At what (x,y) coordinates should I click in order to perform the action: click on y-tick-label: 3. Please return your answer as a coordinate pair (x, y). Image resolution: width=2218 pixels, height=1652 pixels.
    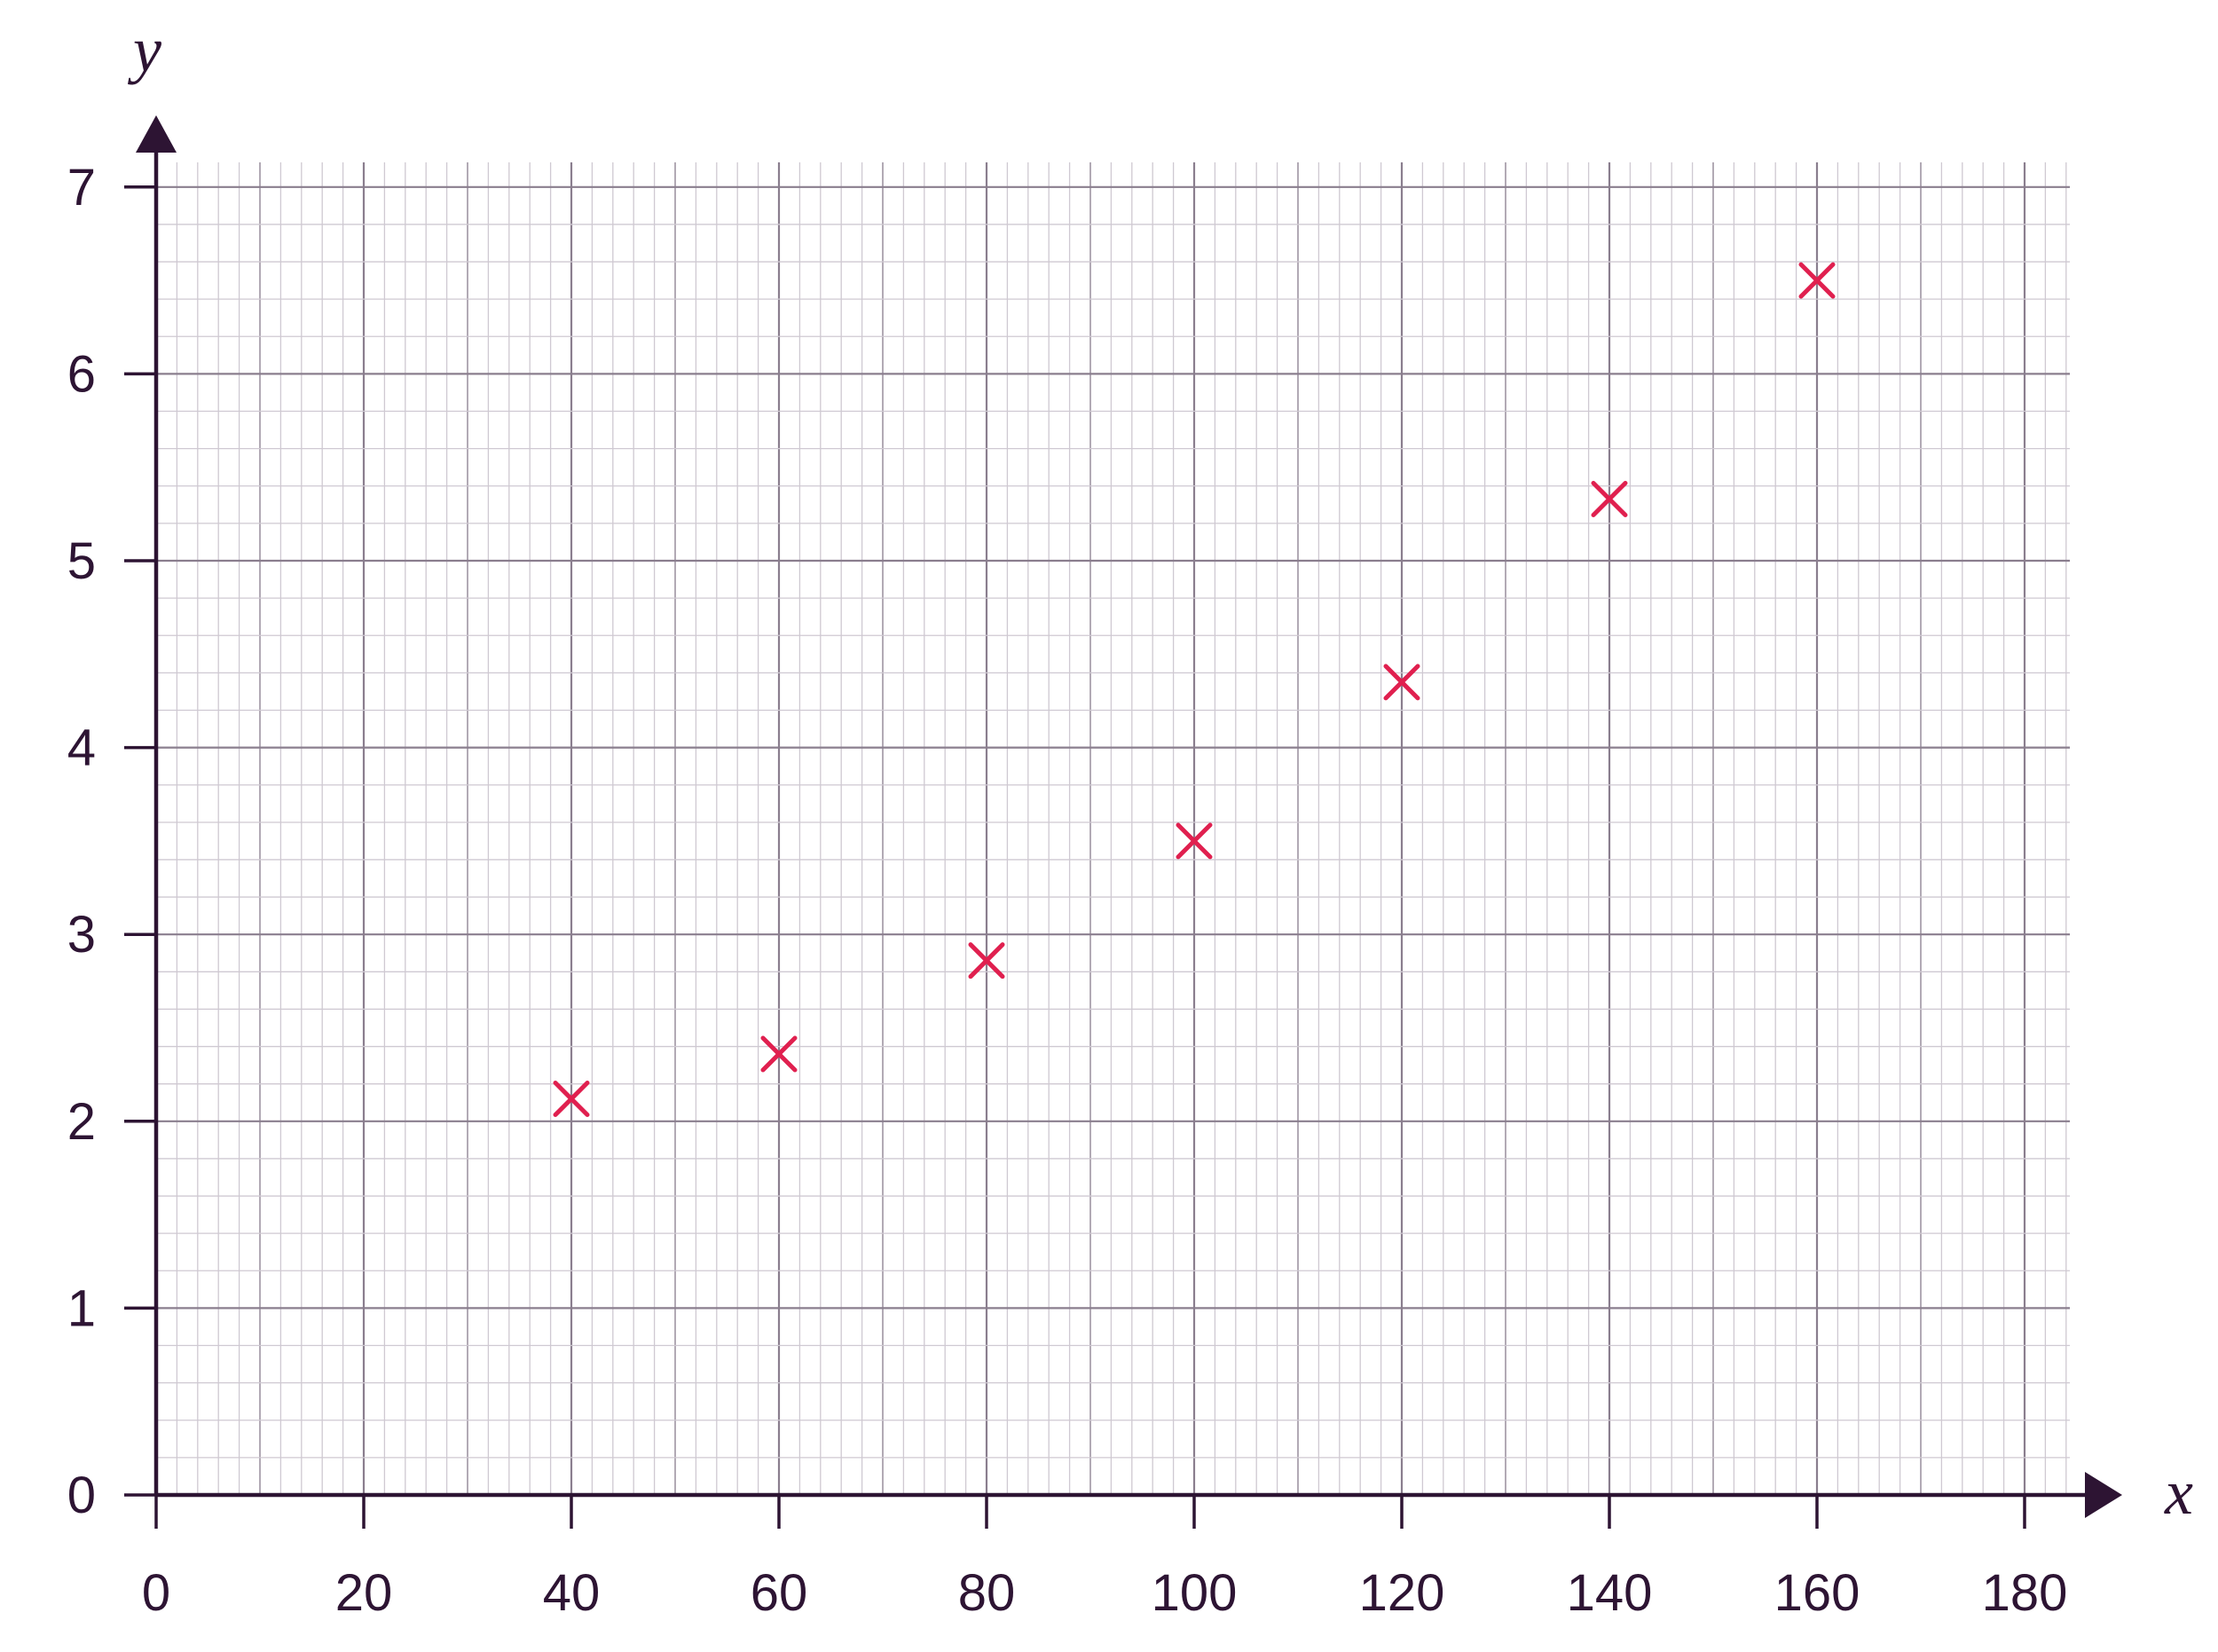
    Looking at the image, I should click on (81, 935).